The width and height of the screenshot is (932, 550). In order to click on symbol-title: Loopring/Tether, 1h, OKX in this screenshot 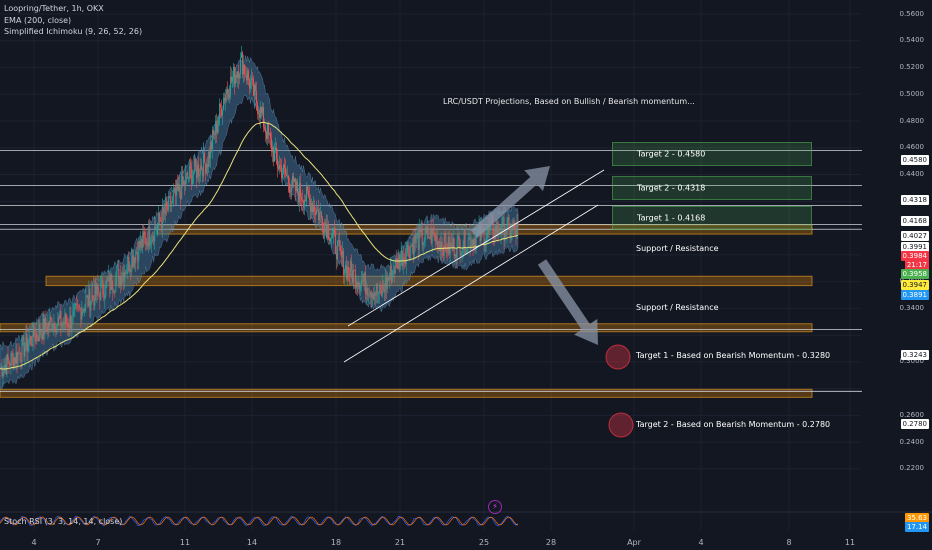, I will do `click(54, 8)`.